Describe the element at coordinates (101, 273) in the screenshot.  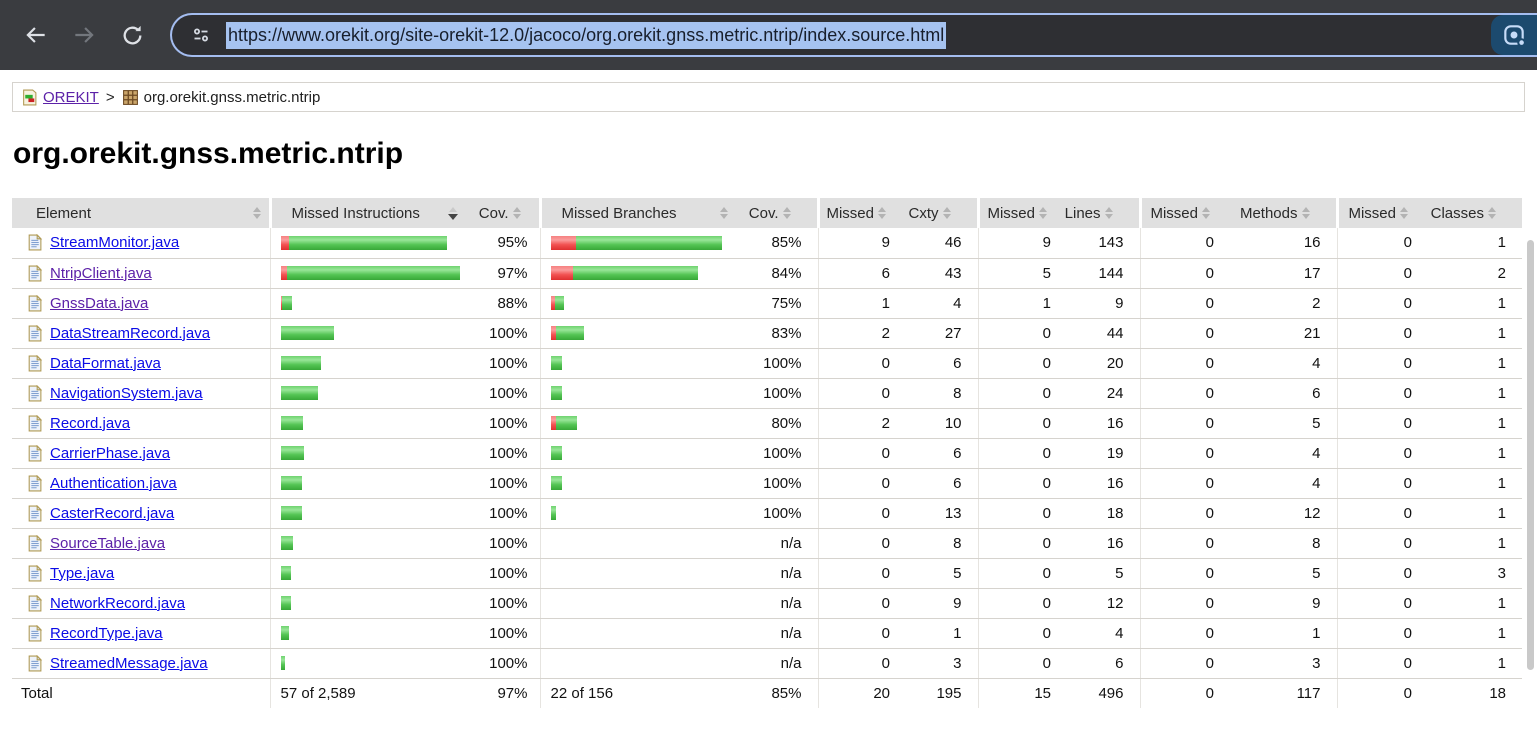
I see `source-file-link: NtripClient.java` at that location.